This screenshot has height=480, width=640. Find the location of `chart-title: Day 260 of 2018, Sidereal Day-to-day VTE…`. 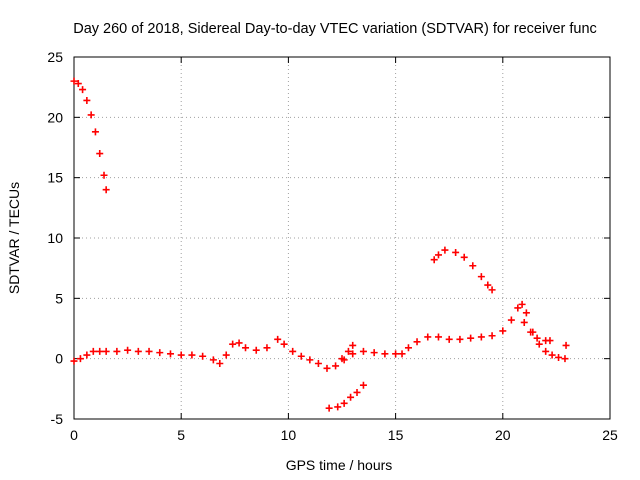

chart-title: Day 260 of 2018, Sidereal Day-to-day VTE… is located at coordinates (335, 29).